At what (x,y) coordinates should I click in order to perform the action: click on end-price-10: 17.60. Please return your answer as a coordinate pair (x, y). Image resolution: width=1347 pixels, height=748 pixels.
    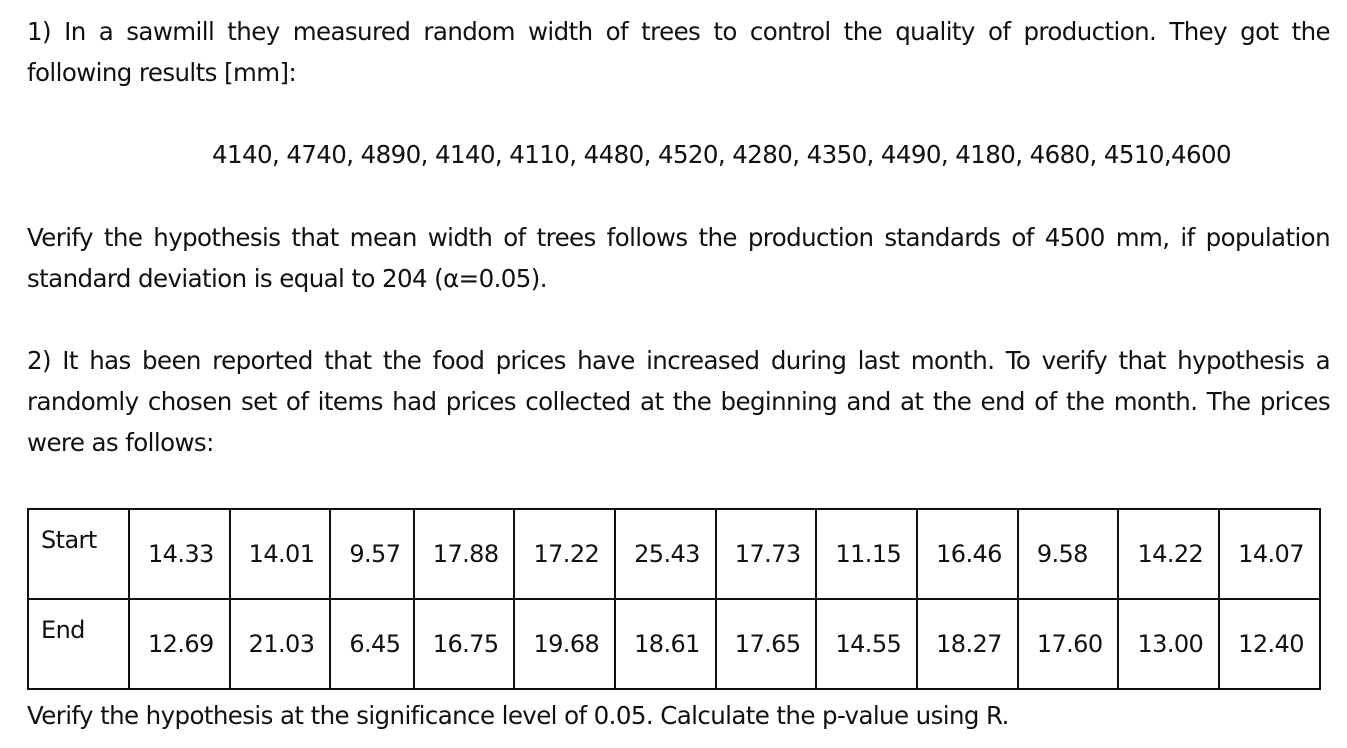
    Looking at the image, I should click on (1068, 644).